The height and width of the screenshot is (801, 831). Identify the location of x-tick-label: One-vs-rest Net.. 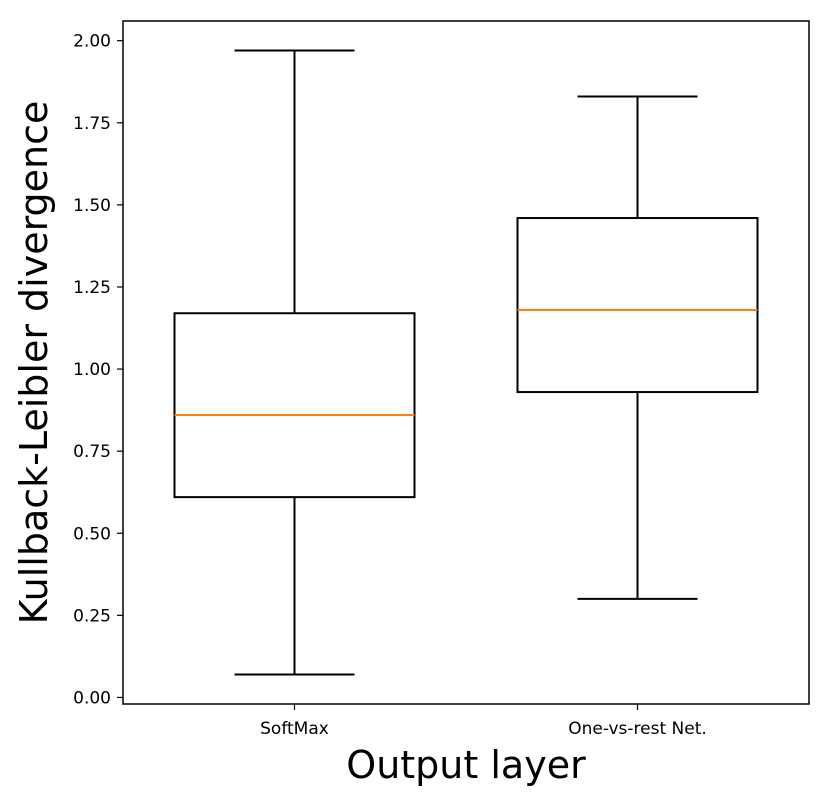
(637, 729).